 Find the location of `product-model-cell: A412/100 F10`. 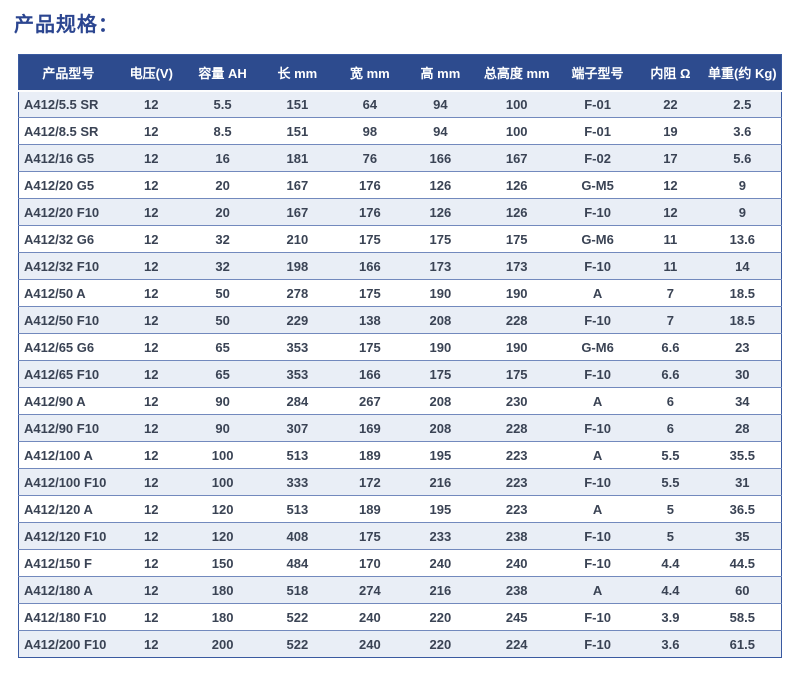

product-model-cell: A412/100 F10 is located at coordinates (68, 482).